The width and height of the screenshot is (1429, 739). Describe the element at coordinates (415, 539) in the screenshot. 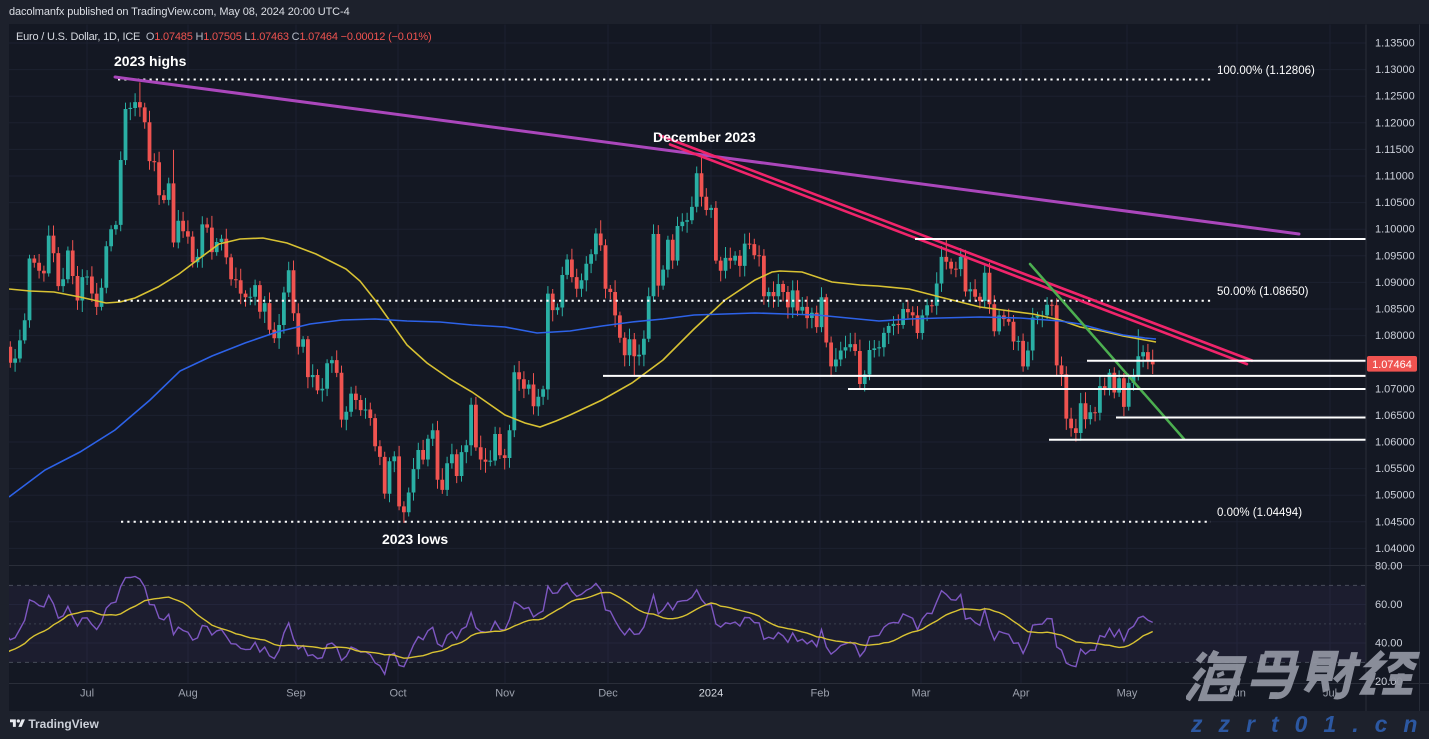

I see `svg-text: 2023 lows` at that location.